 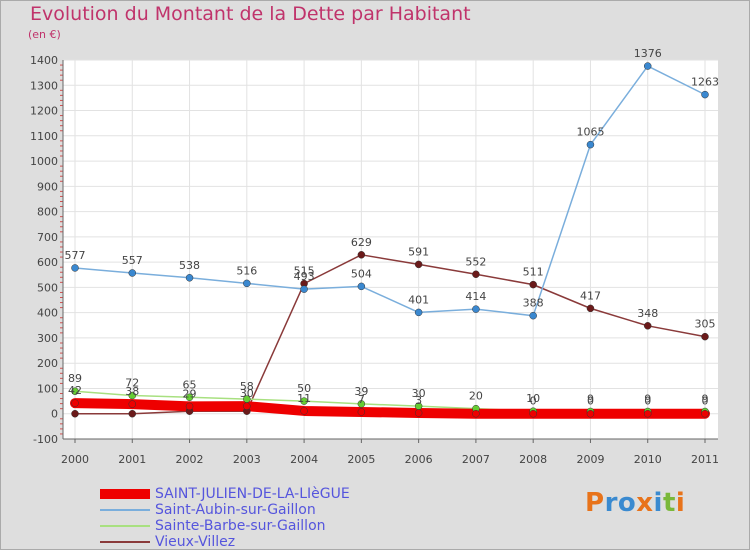 What do you see at coordinates (54, 414) in the screenshot?
I see `y-tick-label: 0` at bounding box center [54, 414].